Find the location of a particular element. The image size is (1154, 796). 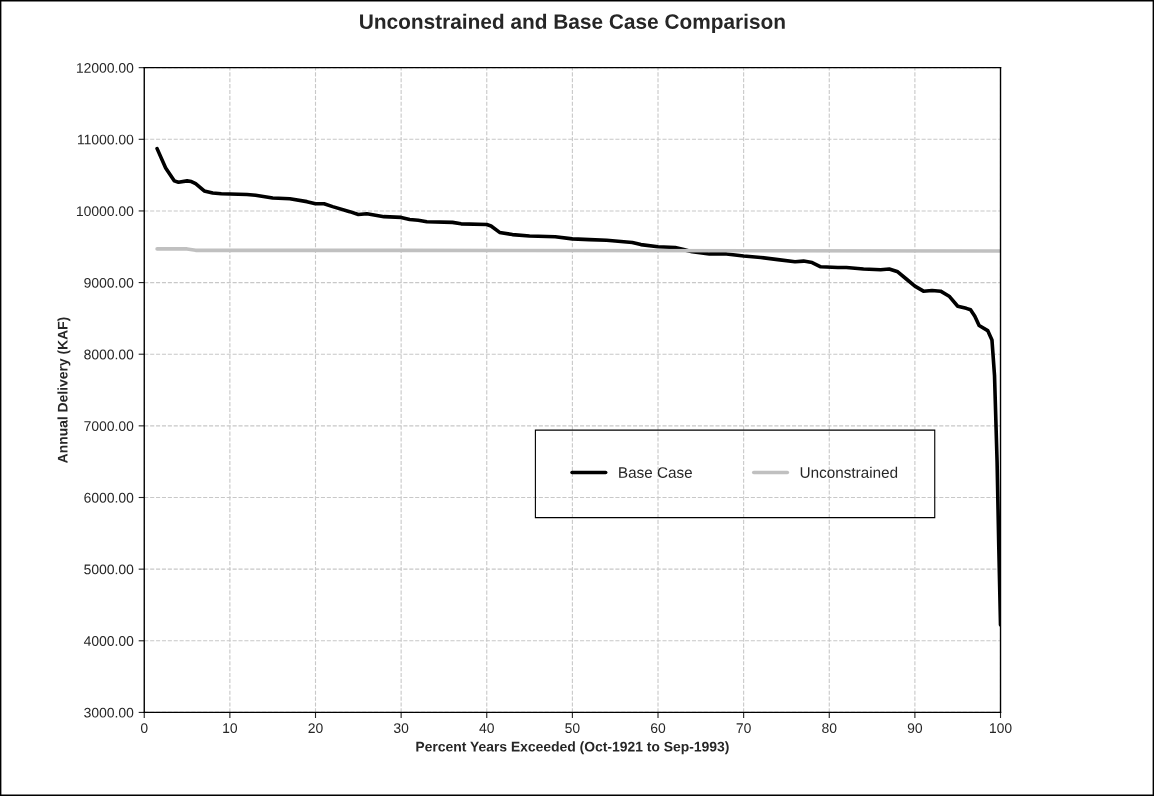

x-tick-label: 40 is located at coordinates (486, 728).